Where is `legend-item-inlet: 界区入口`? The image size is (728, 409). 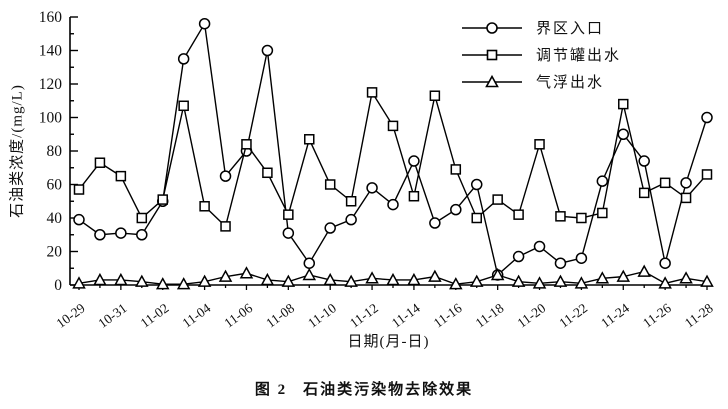
legend-item-inlet: 界区入口 is located at coordinates (540, 27).